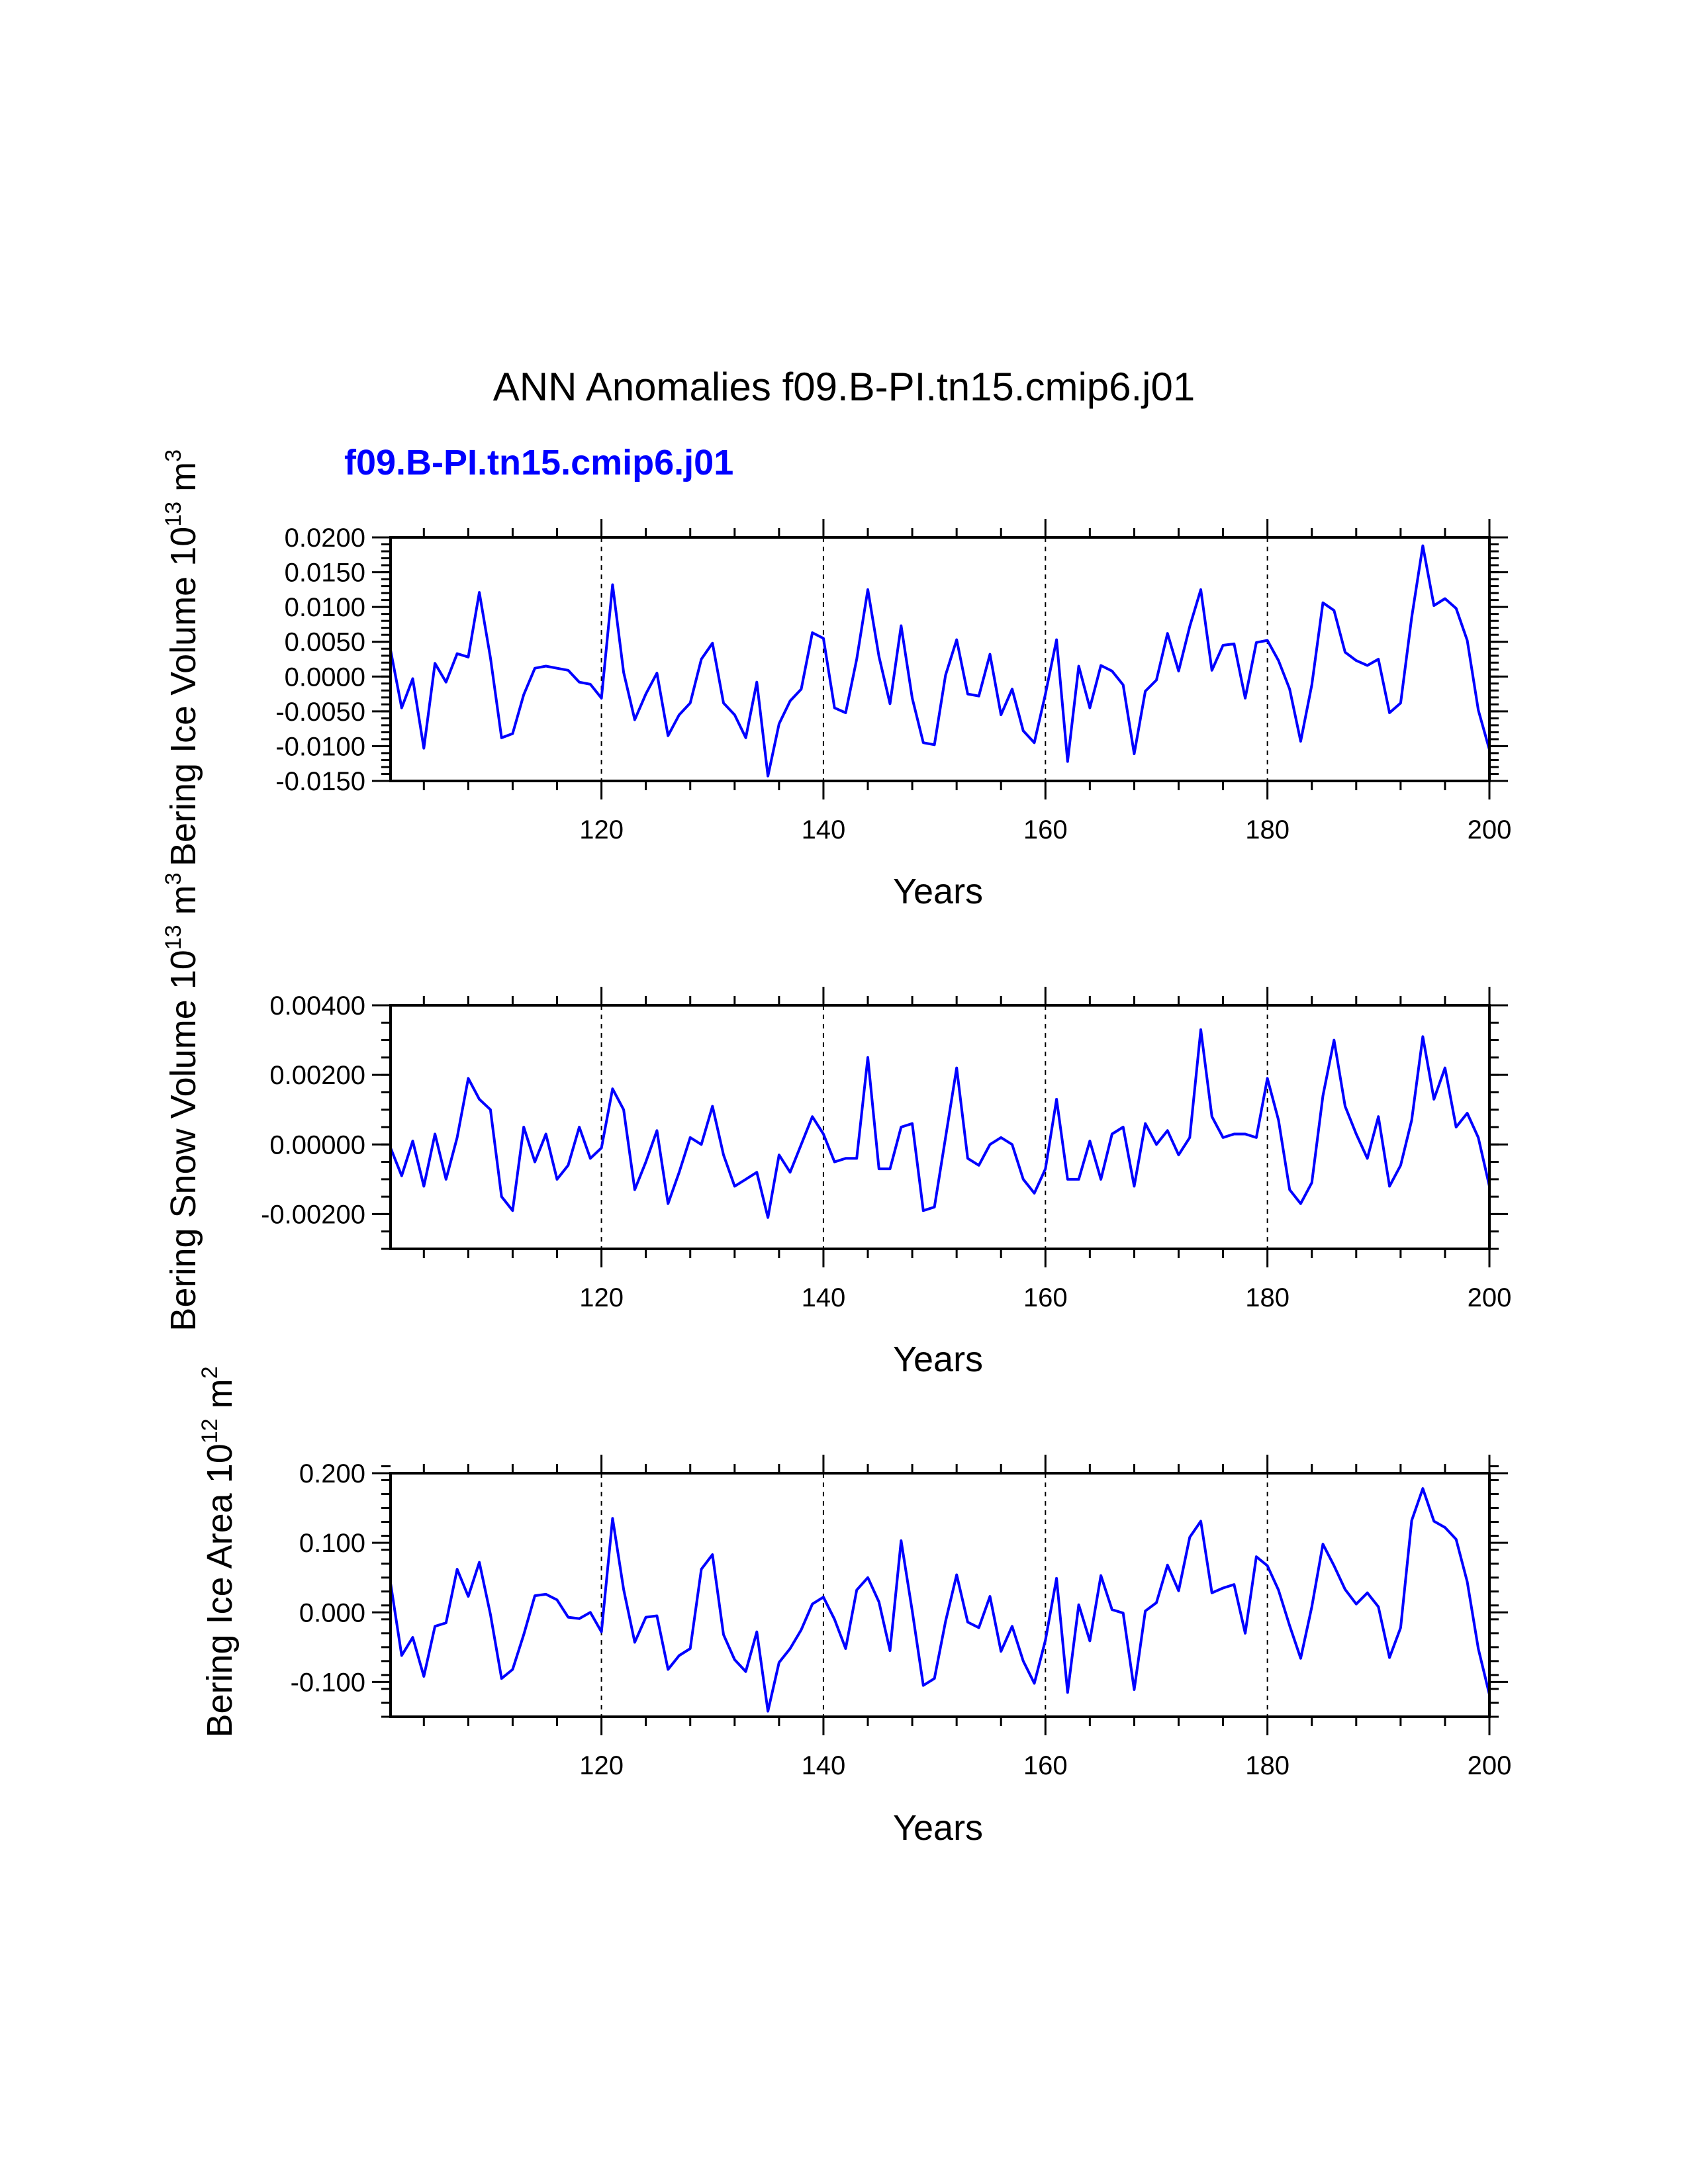  What do you see at coordinates (320, 712) in the screenshot?
I see `y-tick-label: -0.0050` at bounding box center [320, 712].